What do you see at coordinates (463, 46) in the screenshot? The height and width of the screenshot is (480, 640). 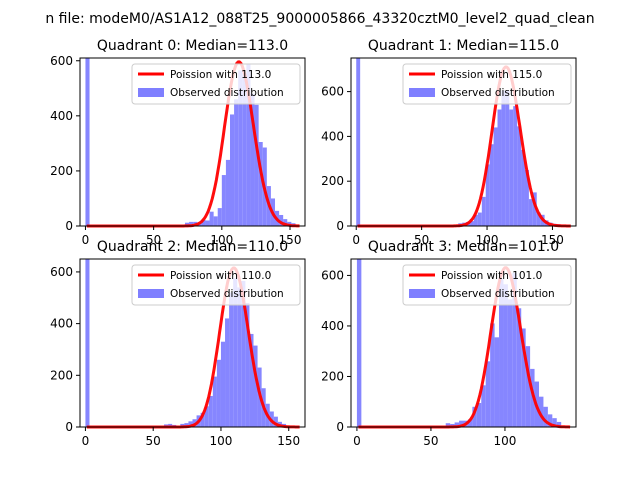 I see `quadrant-title: Quadrant 1: Median=115.0` at bounding box center [463, 46].